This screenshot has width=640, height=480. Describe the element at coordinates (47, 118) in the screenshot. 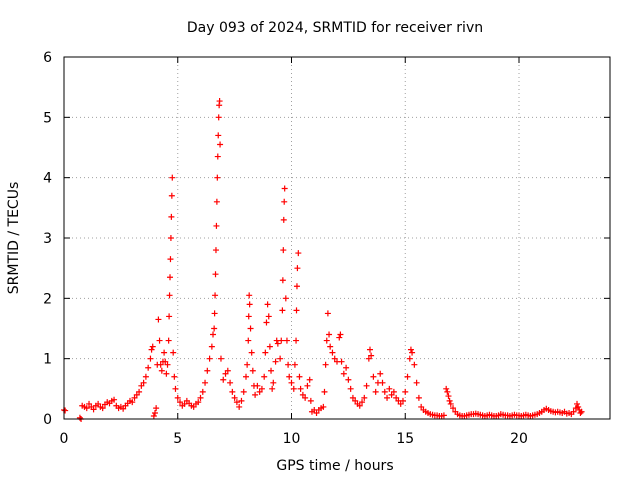

I see `y-tick-label: 5` at that location.